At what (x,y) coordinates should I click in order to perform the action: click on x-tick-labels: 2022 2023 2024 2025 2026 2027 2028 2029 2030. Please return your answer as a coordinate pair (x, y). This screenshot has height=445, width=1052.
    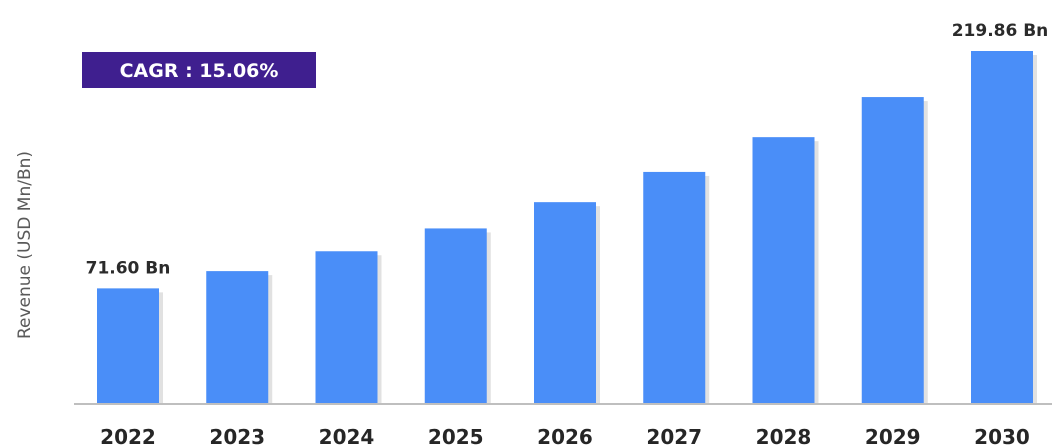
    Looking at the image, I should click on (565, 435).